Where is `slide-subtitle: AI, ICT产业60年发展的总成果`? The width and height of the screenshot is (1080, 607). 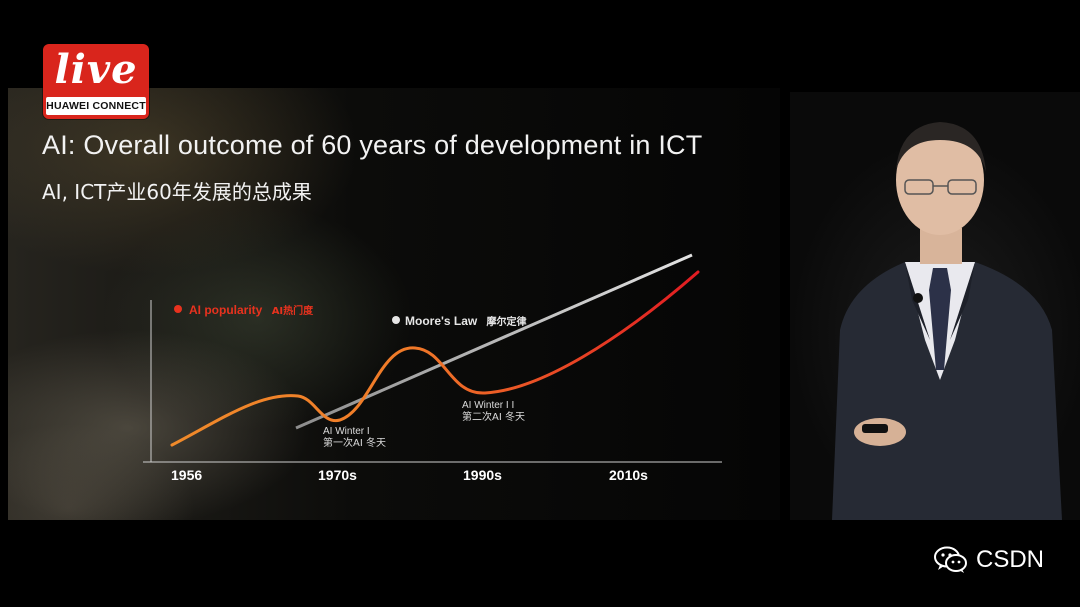 slide-subtitle: AI, ICT产业60年发展的总成果 is located at coordinates (177, 192).